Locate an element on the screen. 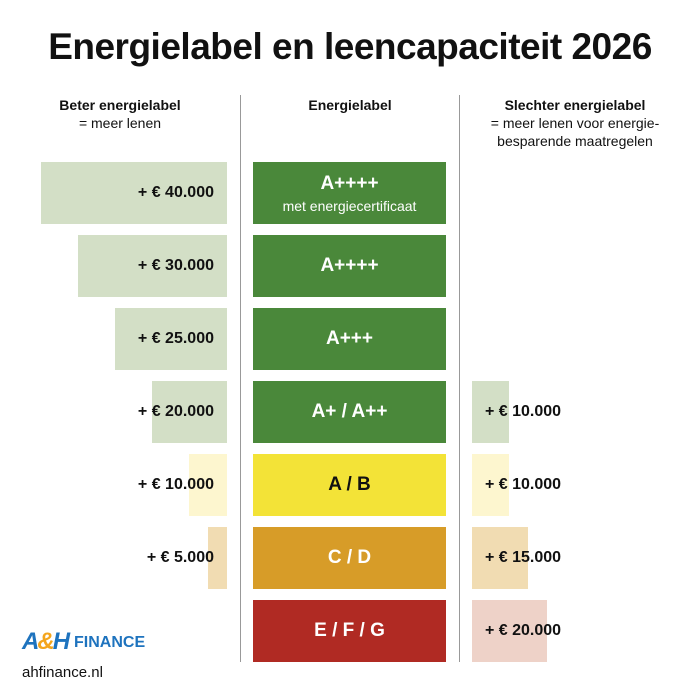 The width and height of the screenshot is (700, 700). middle-column-header: Energielabel is located at coordinates (350, 105).